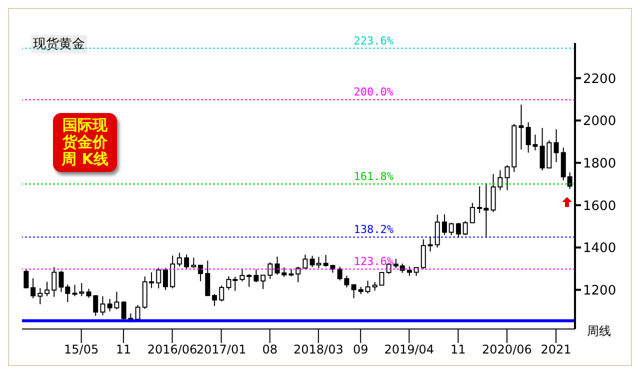 The image size is (640, 374). Describe the element at coordinates (599, 248) in the screenshot. I see `y-tick-label: 1400` at that location.